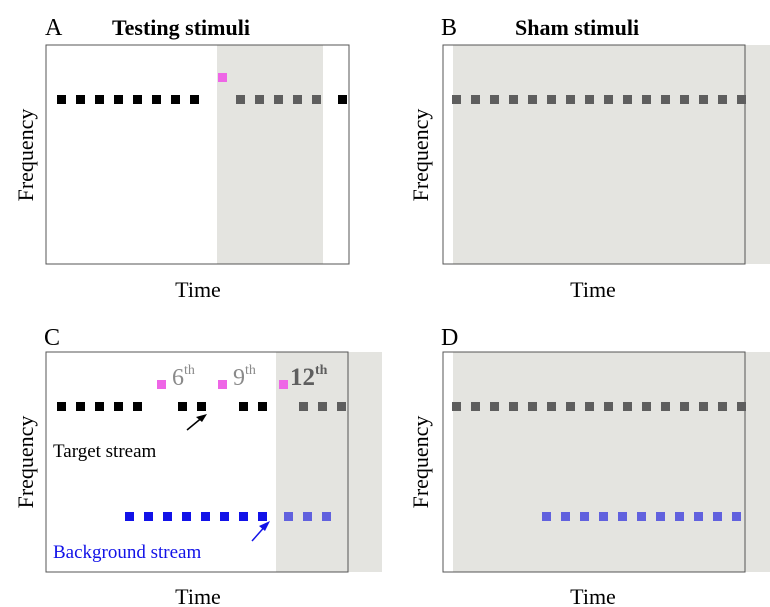 This screenshot has width=770, height=607. I want to click on ordinal-9th: 9th, so click(244, 377).